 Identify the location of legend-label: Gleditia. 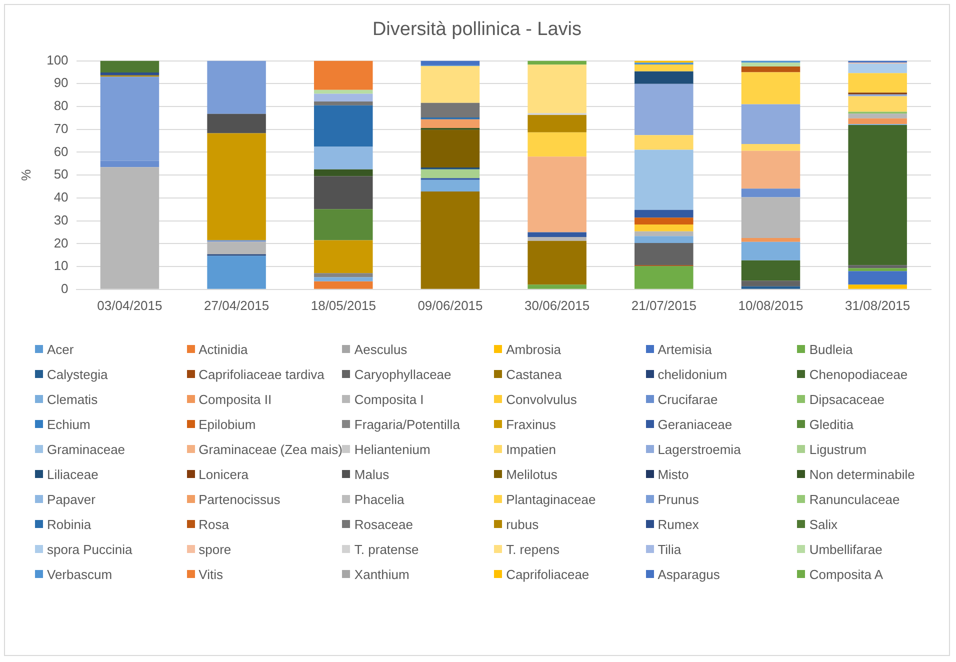
(831, 424).